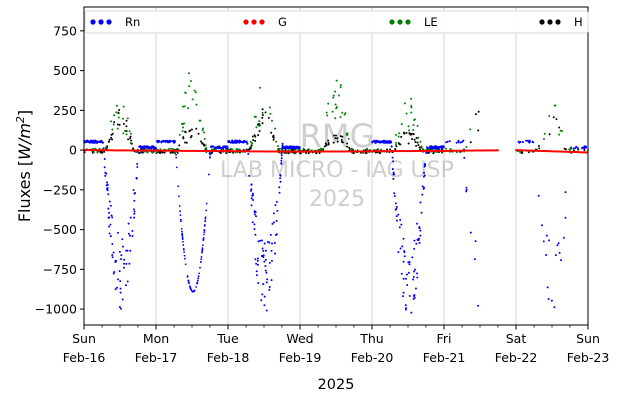 This screenshot has height=401, width=621. Describe the element at coordinates (84, 338) in the screenshot. I see `x-tick-label-day: Sun` at that location.